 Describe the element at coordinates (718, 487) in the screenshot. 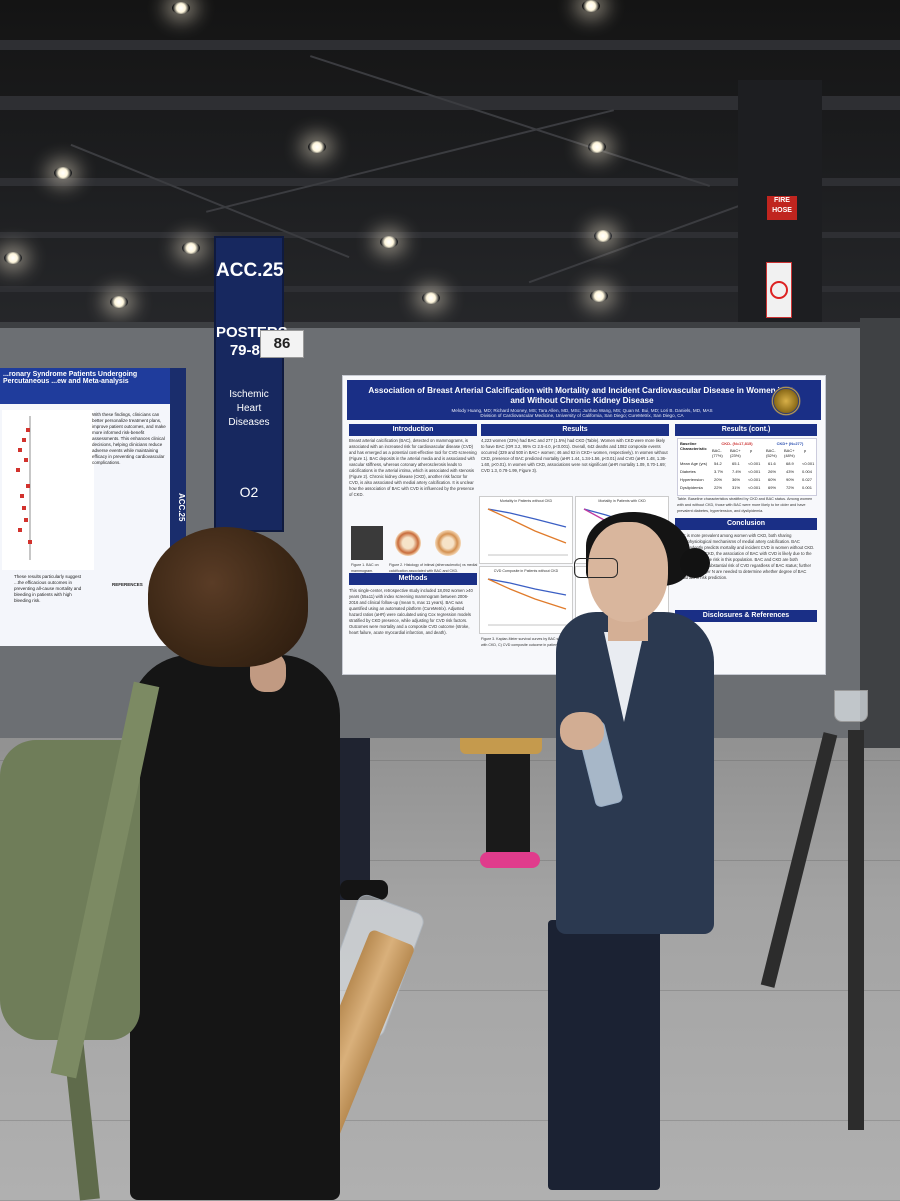

I see `table-cell: 22%` at that location.